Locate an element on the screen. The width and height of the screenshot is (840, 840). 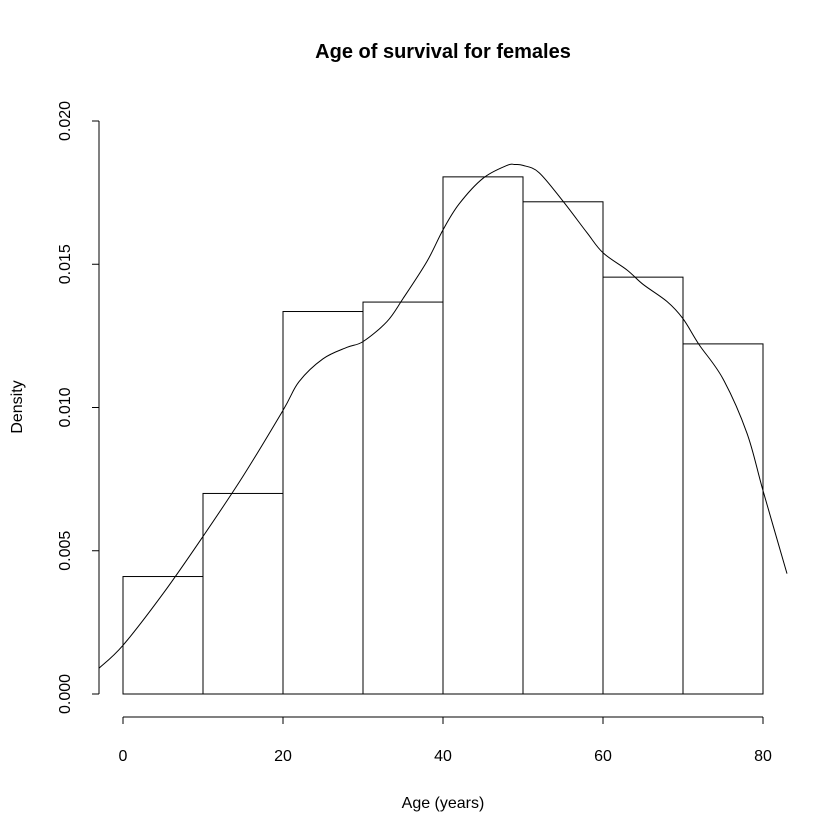
x-tick-label: 20 is located at coordinates (283, 756).